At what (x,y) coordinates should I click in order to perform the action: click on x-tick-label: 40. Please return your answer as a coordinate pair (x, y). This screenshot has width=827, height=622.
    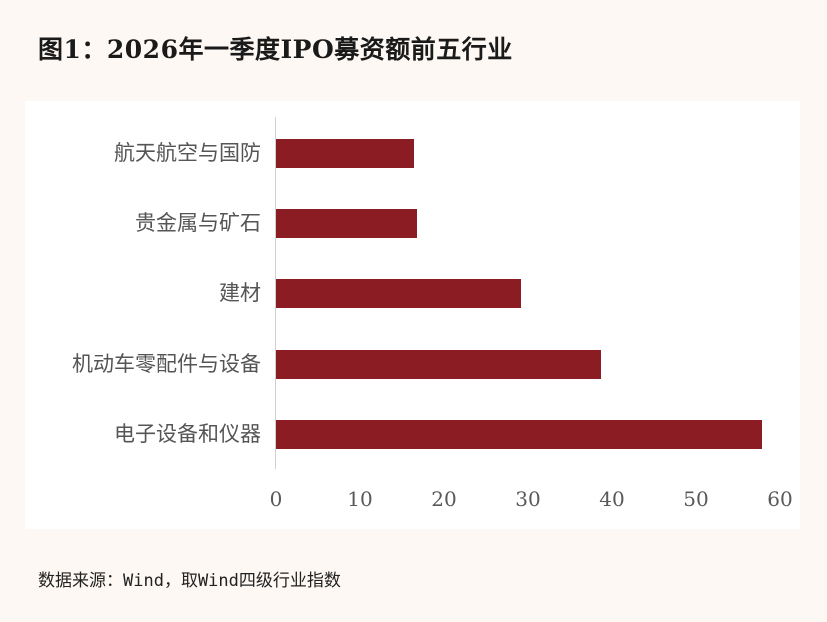
    Looking at the image, I should click on (612, 499).